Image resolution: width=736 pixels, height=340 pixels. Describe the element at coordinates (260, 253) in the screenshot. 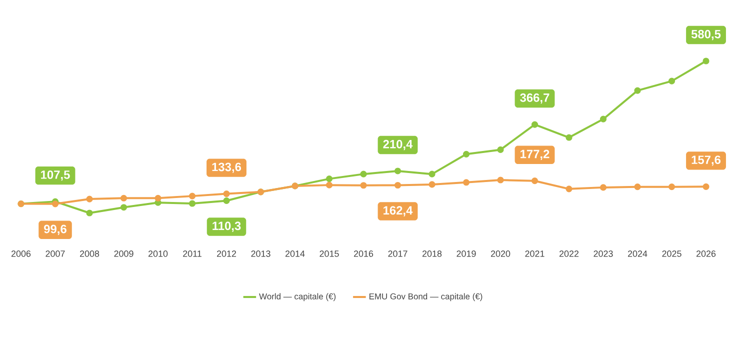

I see `x-tick-label: 2013` at that location.